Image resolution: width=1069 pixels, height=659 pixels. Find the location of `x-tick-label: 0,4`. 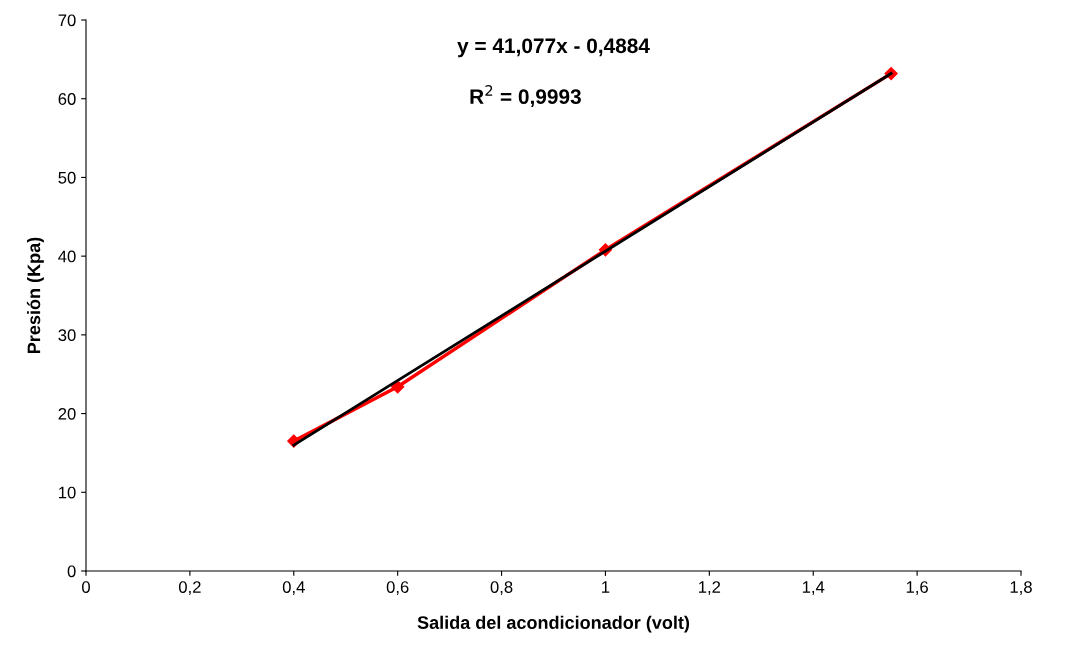

x-tick-label: 0,4 is located at coordinates (293, 588).